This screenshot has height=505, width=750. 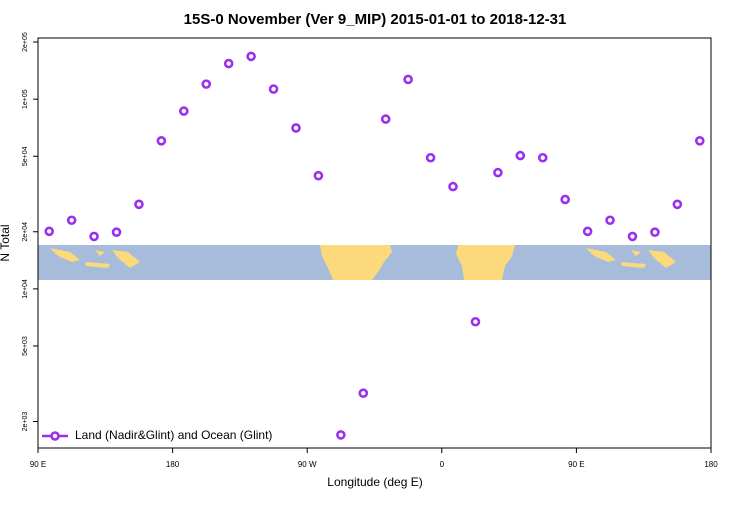 What do you see at coordinates (6, 242) in the screenshot?
I see `y-axis-label: N Total` at bounding box center [6, 242].